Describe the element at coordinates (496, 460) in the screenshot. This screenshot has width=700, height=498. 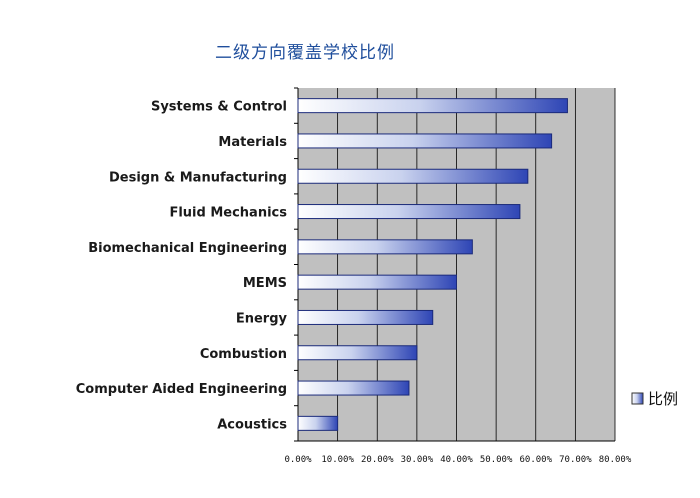
I see `x-tick-label: 50.00%` at that location.